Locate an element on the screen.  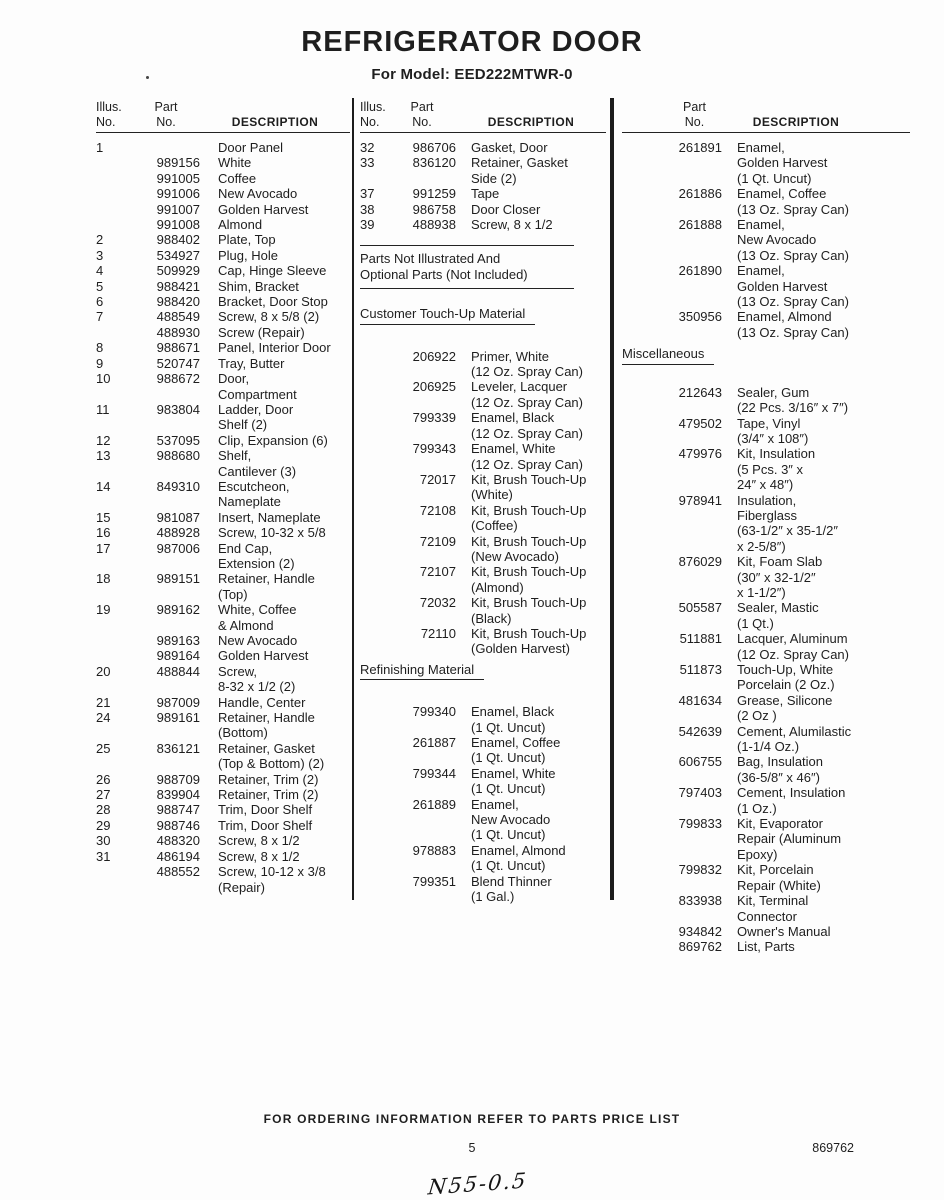
part-number: 988746 is located at coordinates (178, 825).